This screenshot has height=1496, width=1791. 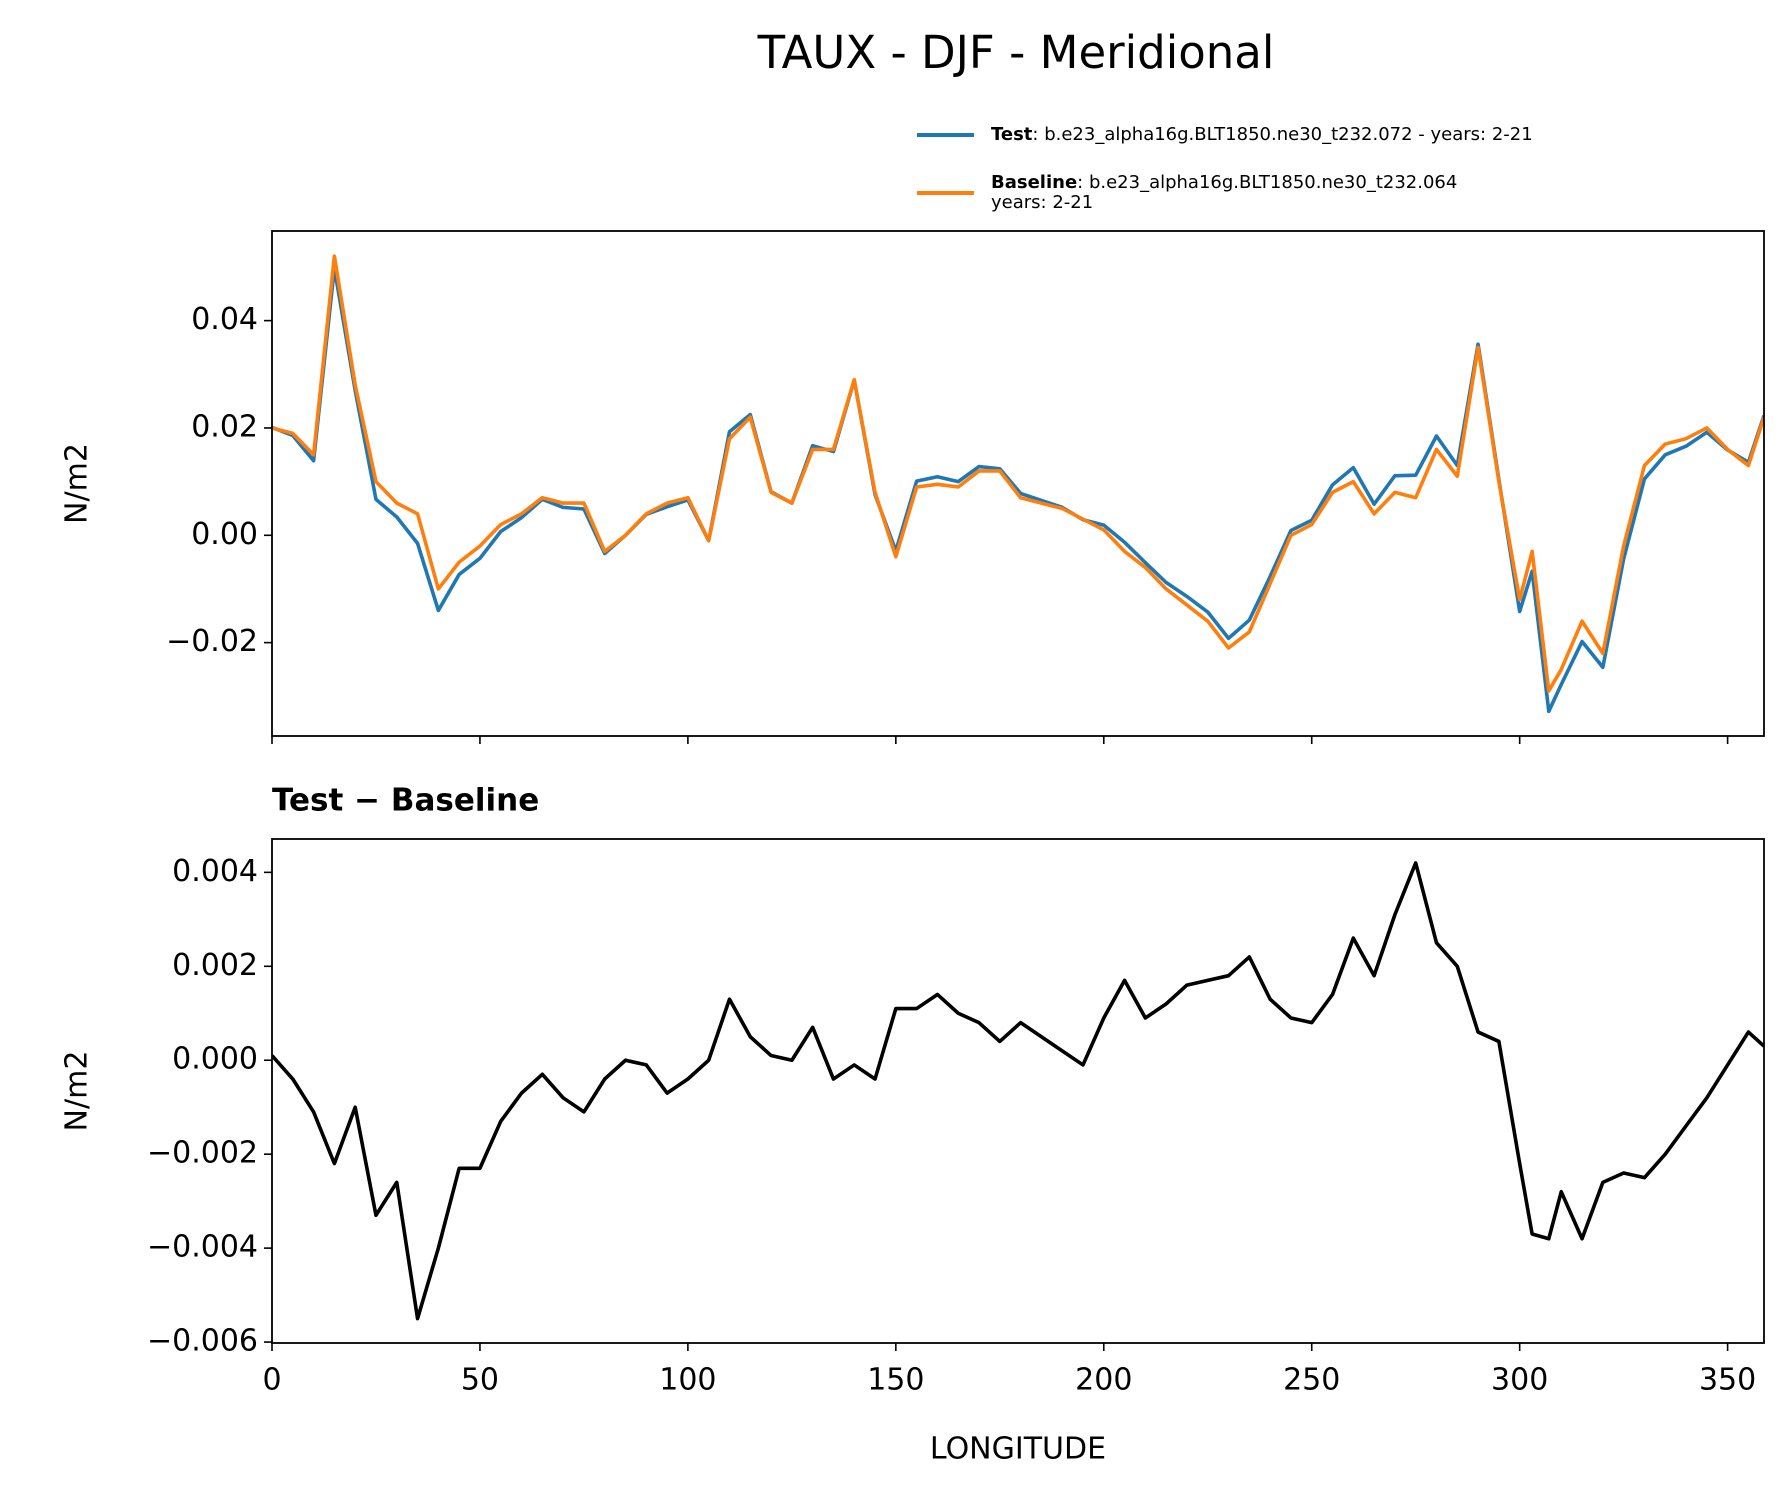 I want to click on subplot-title: Test − Baseline, so click(x=405, y=801).